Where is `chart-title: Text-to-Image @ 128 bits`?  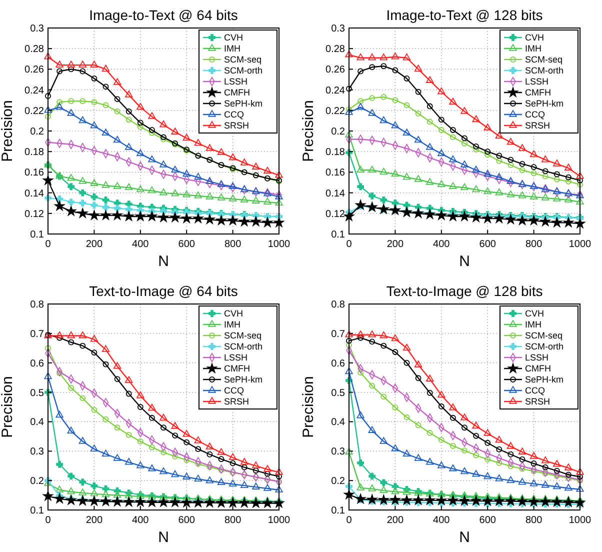 chart-title: Text-to-Image @ 128 bits is located at coordinates (464, 291).